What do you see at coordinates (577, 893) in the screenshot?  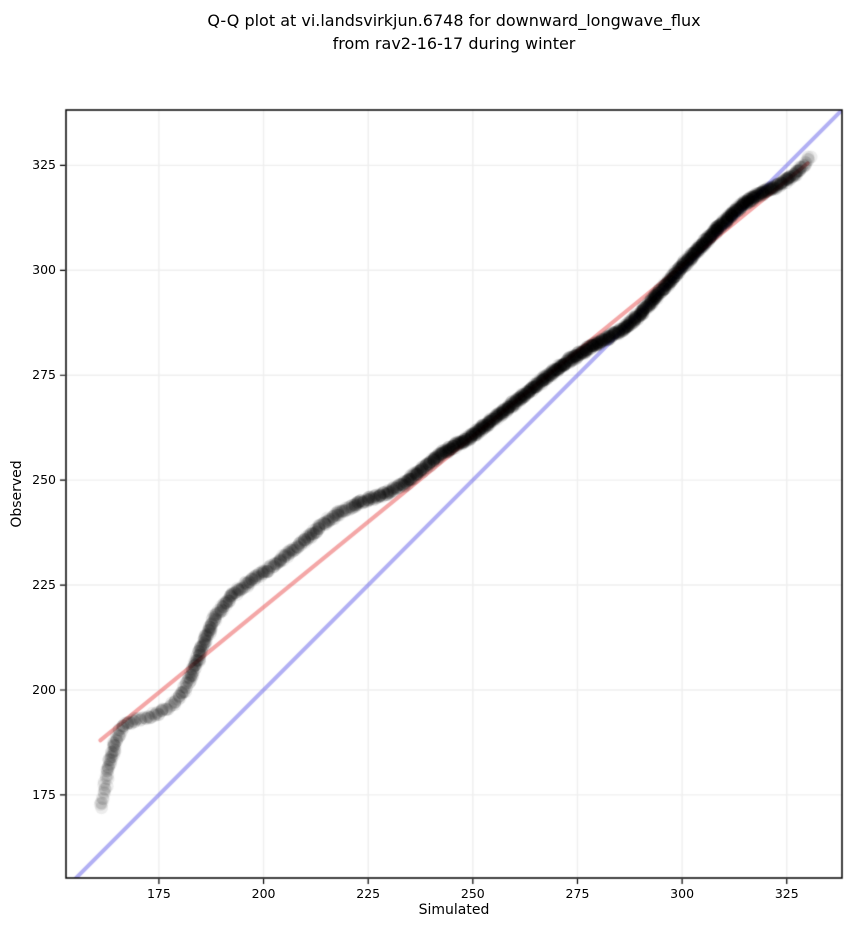 I see `x-tick-label: 275` at bounding box center [577, 893].